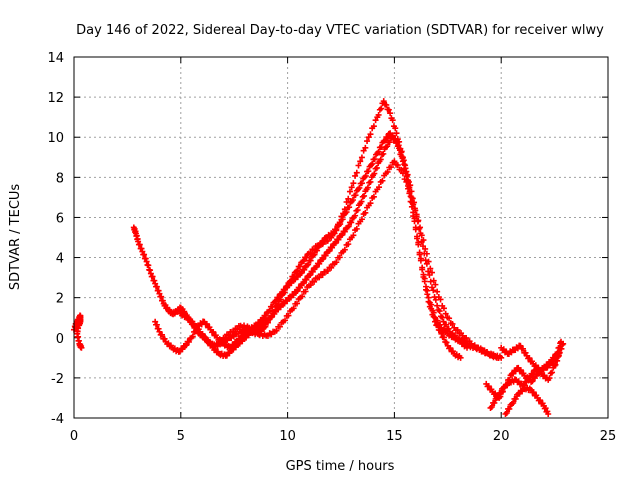  Describe the element at coordinates (55, 58) in the screenshot. I see `y-tick-label: 14` at that location.